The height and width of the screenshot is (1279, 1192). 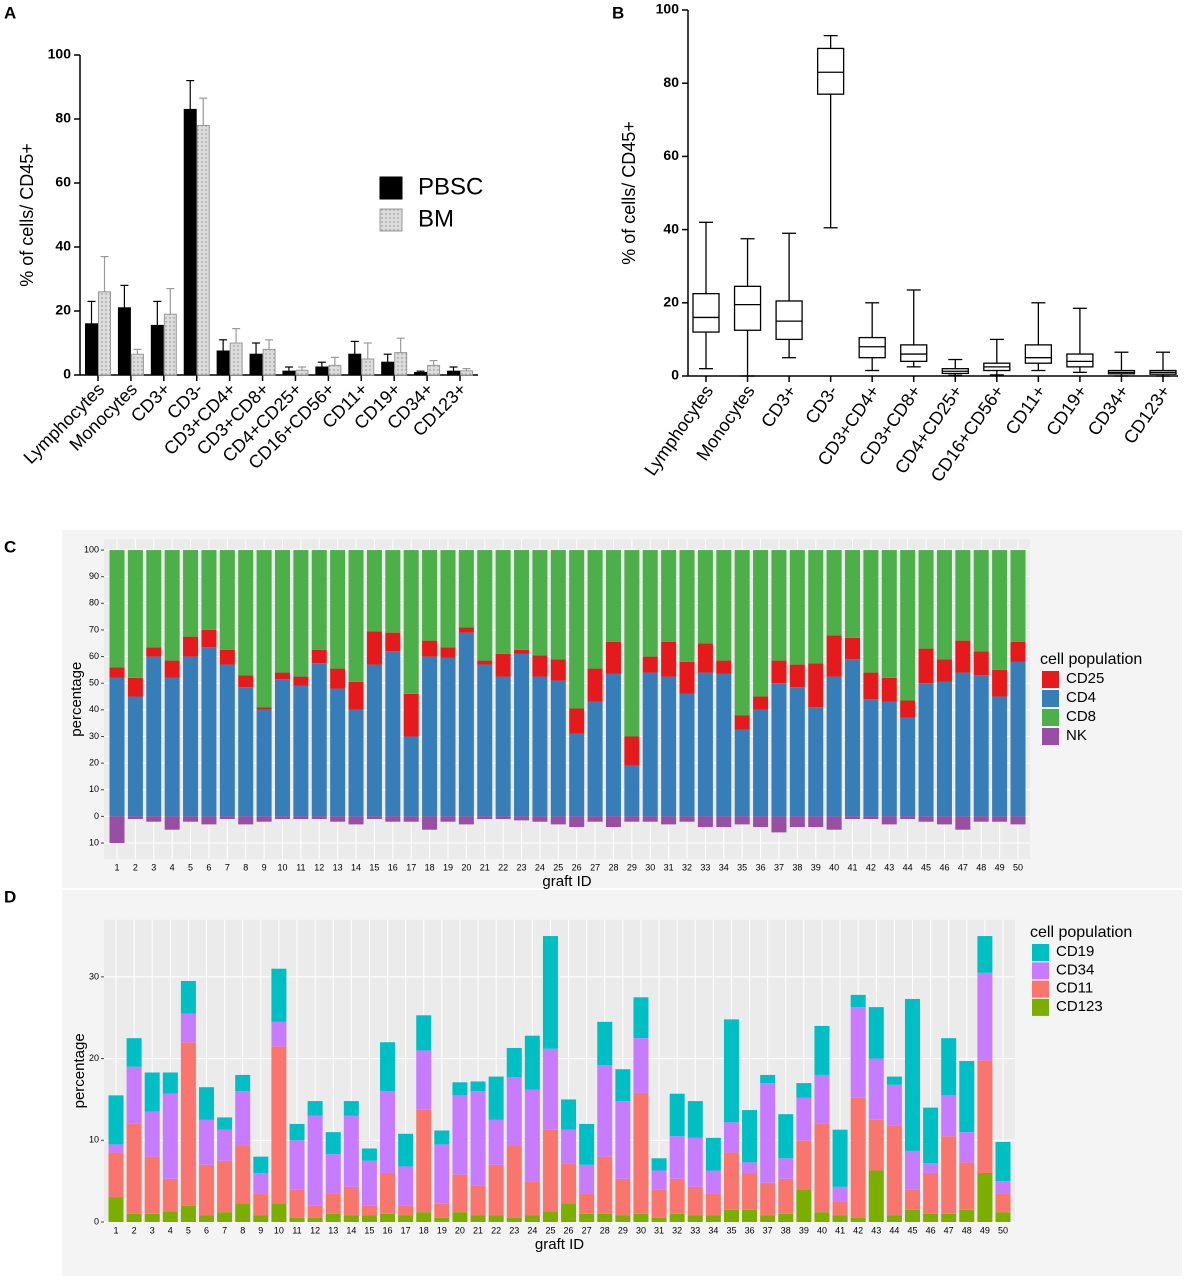 I want to click on x-tick-label: 3, so click(x=152, y=1230).